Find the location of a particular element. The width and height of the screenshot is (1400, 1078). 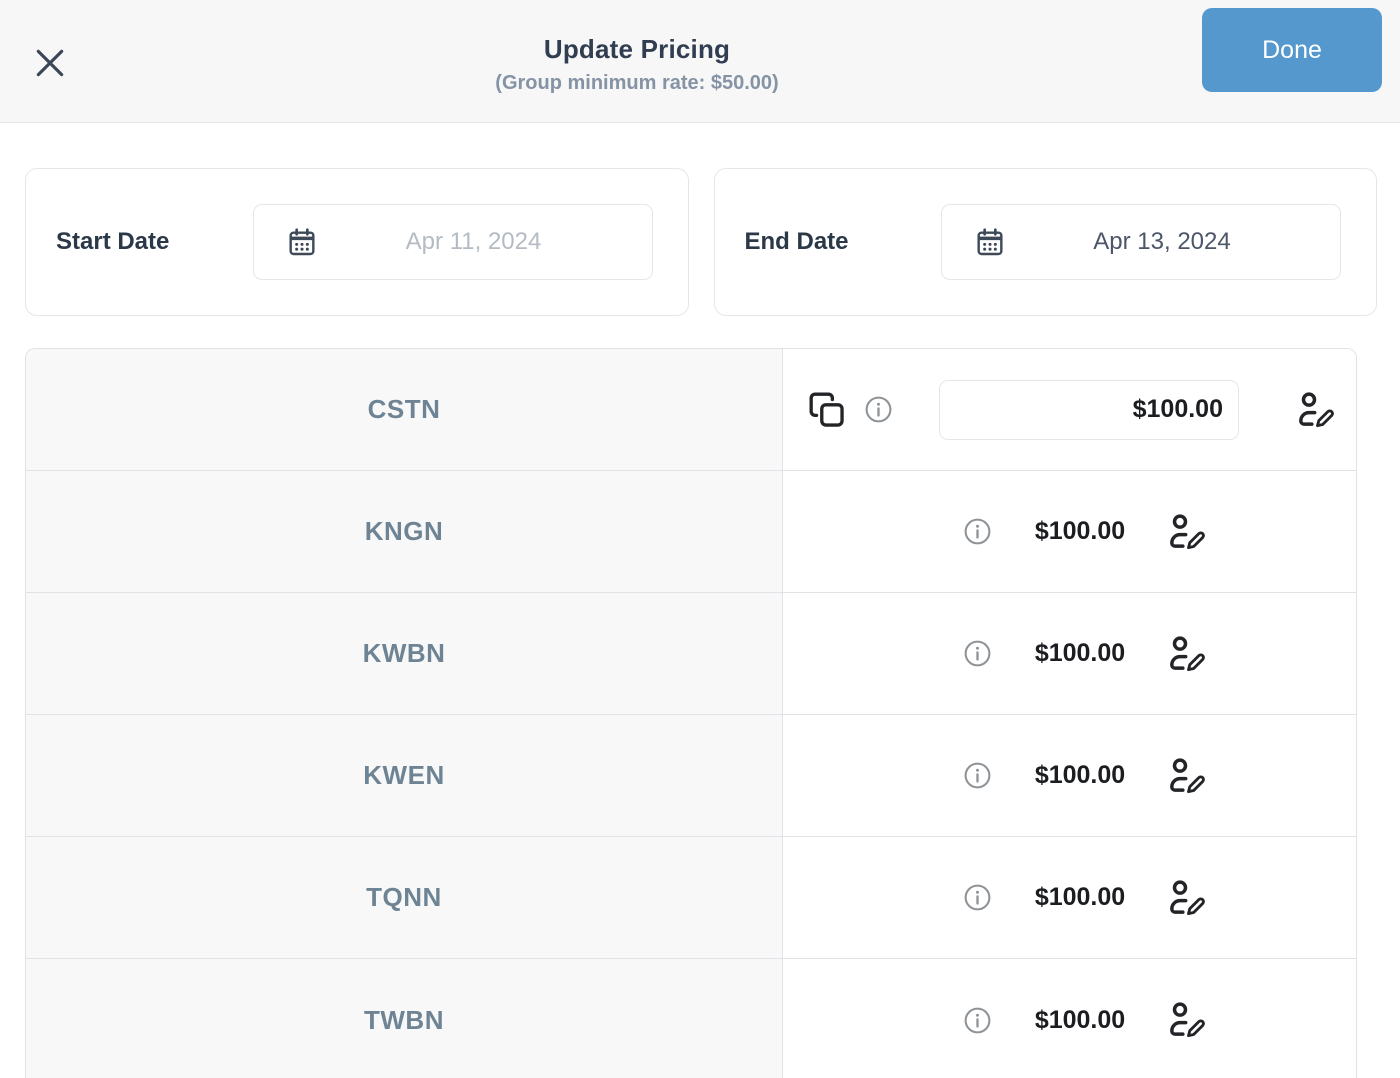

room-code-label: TQNN is located at coordinates (404, 897).